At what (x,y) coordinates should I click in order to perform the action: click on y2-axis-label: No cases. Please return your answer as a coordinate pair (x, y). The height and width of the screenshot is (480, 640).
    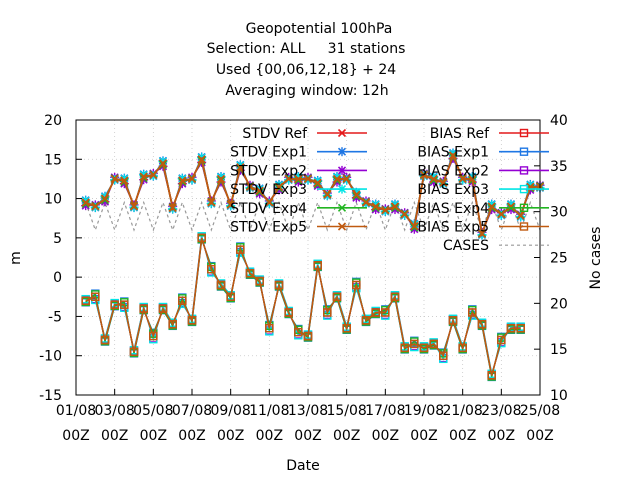
    Looking at the image, I should click on (596, 258).